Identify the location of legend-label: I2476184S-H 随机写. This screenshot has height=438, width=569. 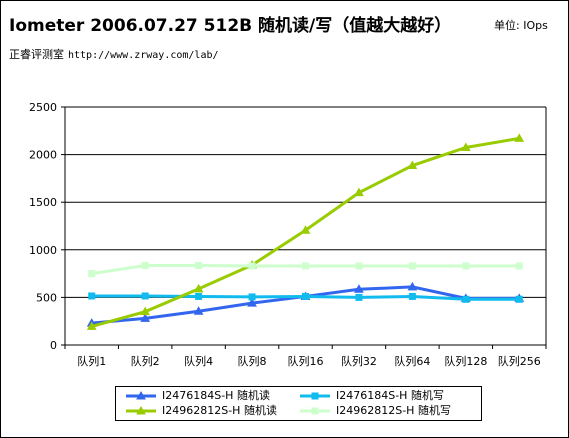
(390, 395).